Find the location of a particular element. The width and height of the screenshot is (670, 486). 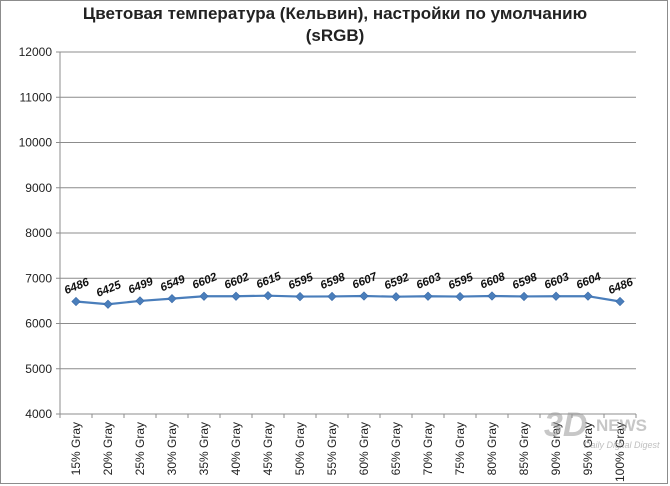

data-label: 6615 is located at coordinates (269, 280).